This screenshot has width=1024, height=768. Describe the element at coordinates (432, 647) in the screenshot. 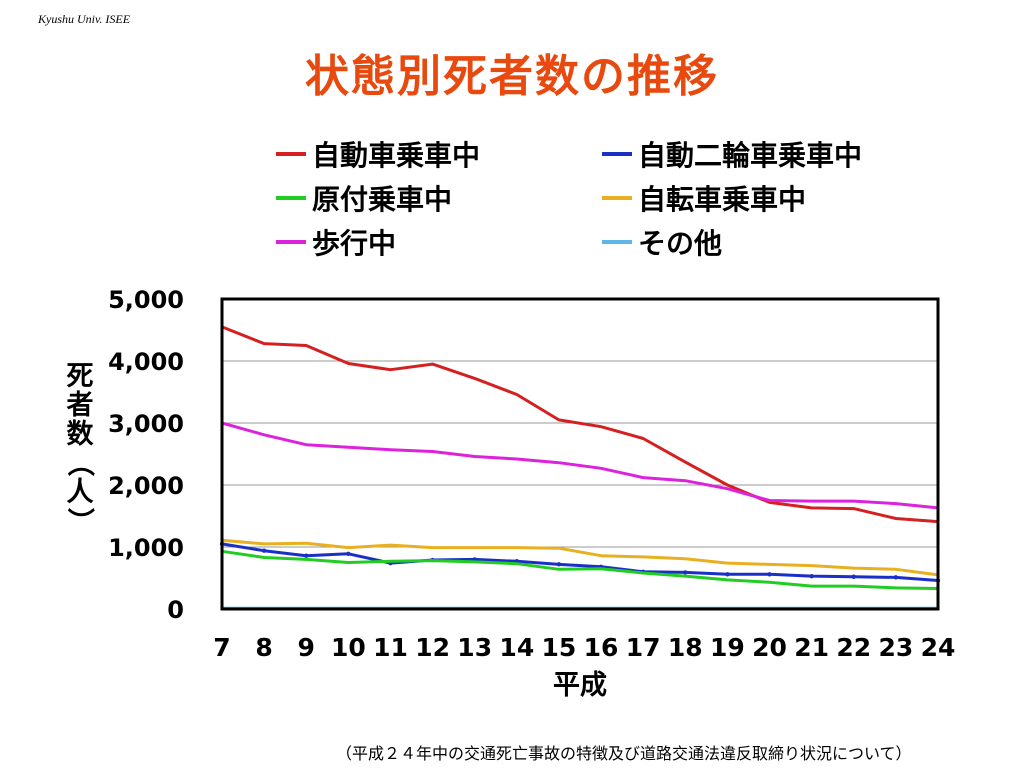

I see `x-tick-label: 12` at that location.